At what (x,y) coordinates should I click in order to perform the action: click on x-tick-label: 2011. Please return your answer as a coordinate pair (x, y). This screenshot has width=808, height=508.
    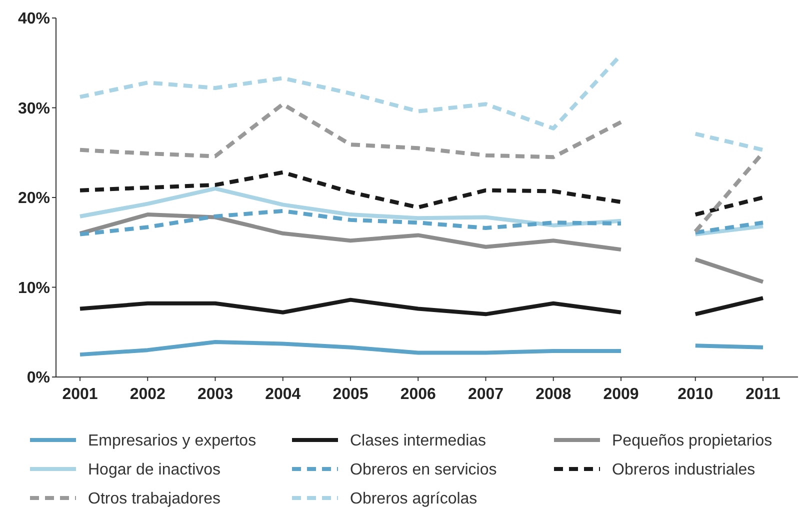
    Looking at the image, I should click on (763, 394).